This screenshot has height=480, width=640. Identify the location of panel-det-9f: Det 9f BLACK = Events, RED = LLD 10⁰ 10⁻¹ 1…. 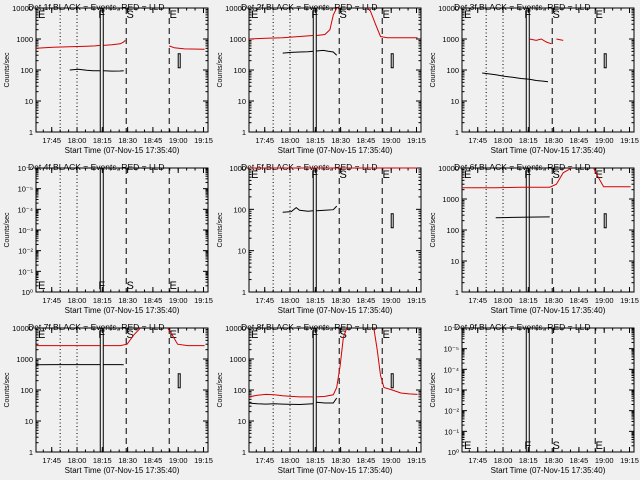
(534, 398).